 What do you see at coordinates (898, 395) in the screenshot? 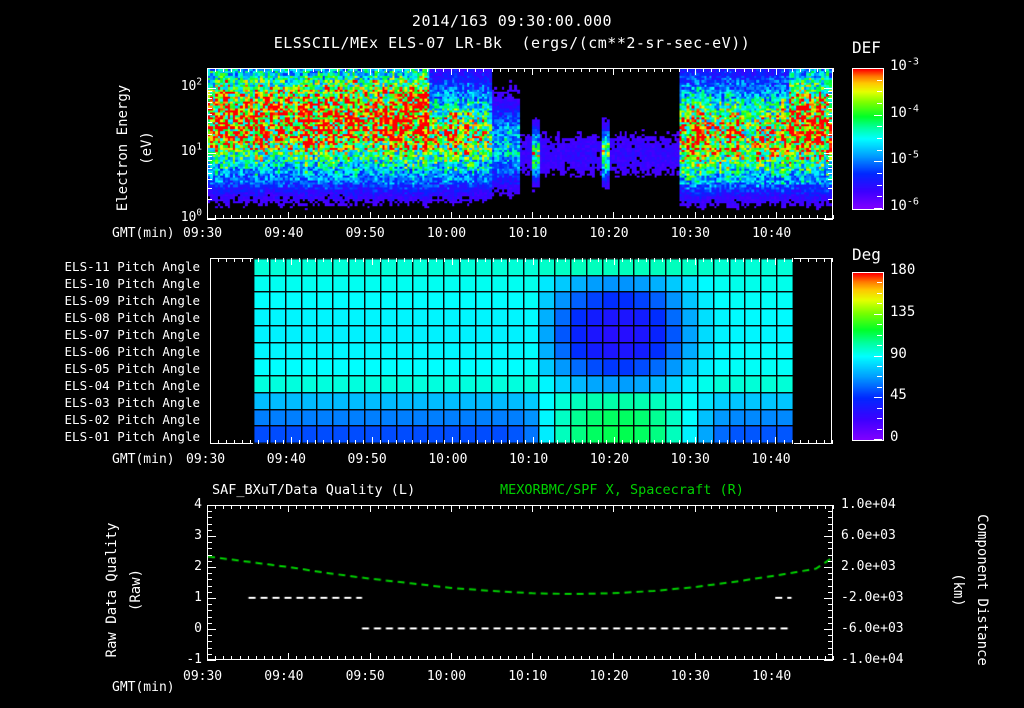
I see `deg-colorbar-tick-label: 45` at bounding box center [898, 395].